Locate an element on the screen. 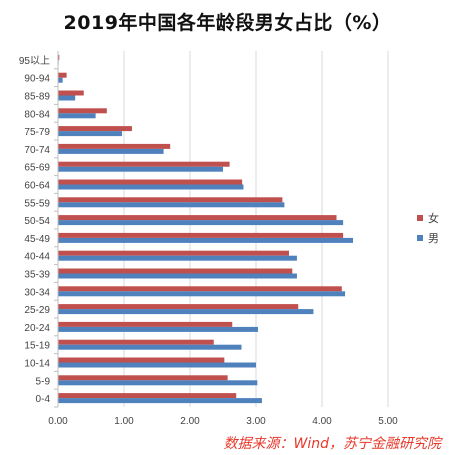  y-tick-label: 15-19 is located at coordinates (37, 346).